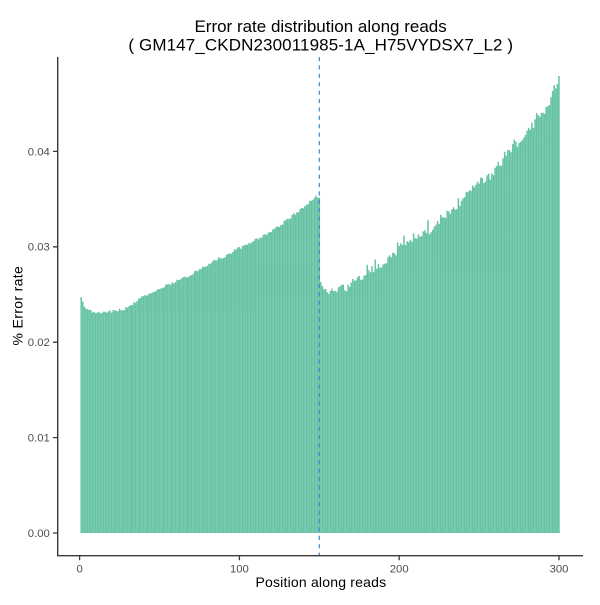 The height and width of the screenshot is (605, 600). I want to click on svg-text: 0, so click(79, 570).